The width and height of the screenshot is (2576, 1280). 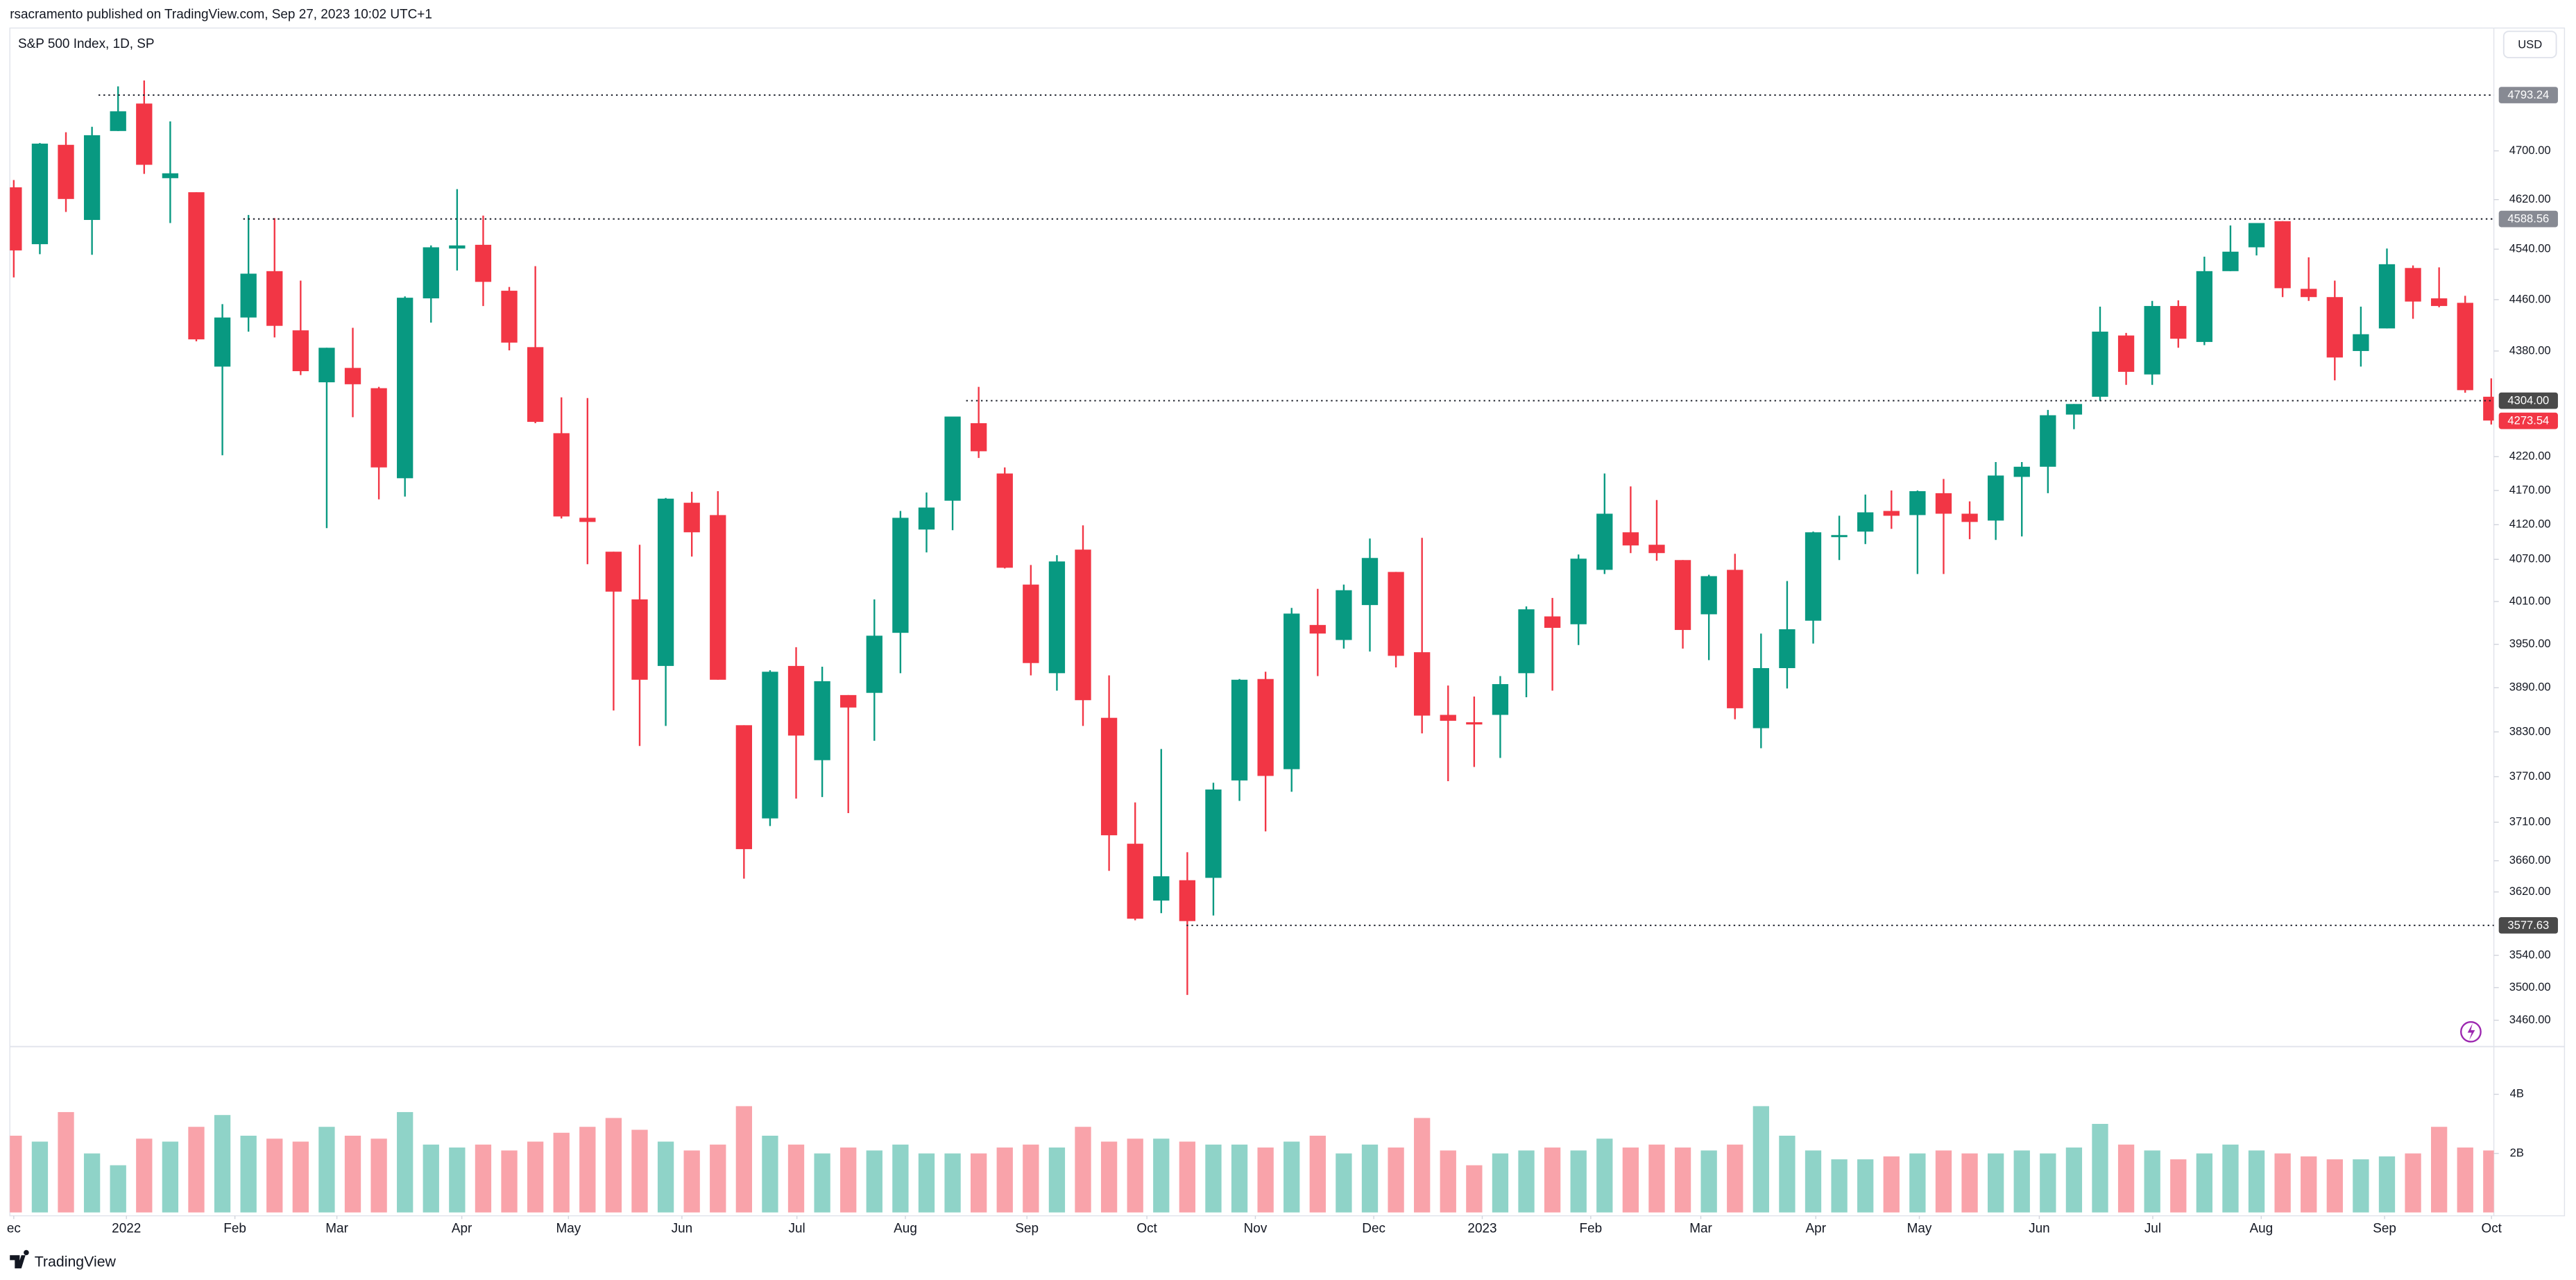 What do you see at coordinates (2517, 1152) in the screenshot?
I see `volume-tick-label: 2B` at bounding box center [2517, 1152].